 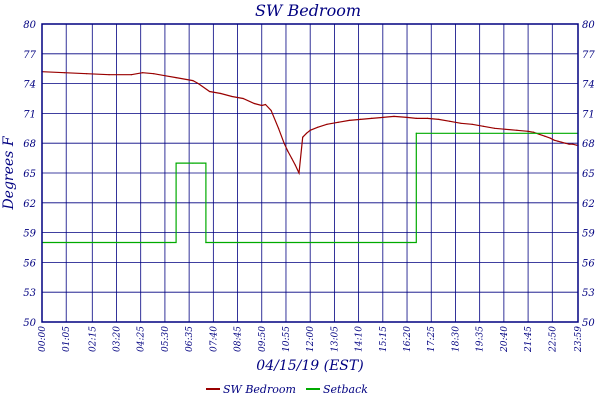 What do you see at coordinates (588, 204) in the screenshot?
I see `y-tick-right-4: 62` at bounding box center [588, 204].